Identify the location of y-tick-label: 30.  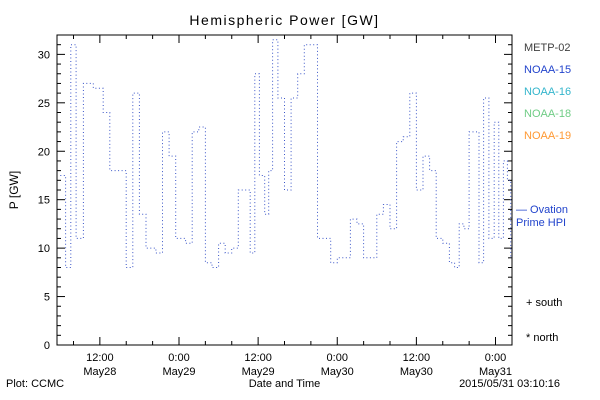
(44, 55).